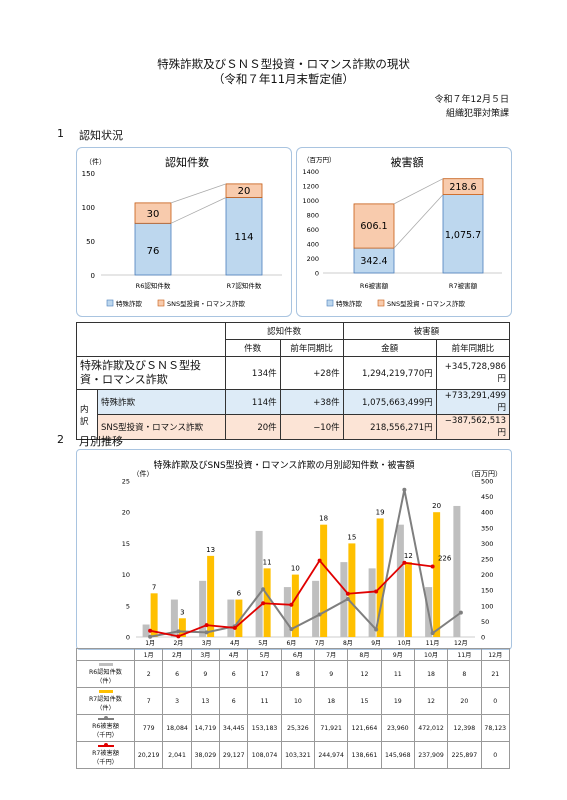  Describe the element at coordinates (313, 245) in the screenshot. I see `damage-ytick: 400` at that location.